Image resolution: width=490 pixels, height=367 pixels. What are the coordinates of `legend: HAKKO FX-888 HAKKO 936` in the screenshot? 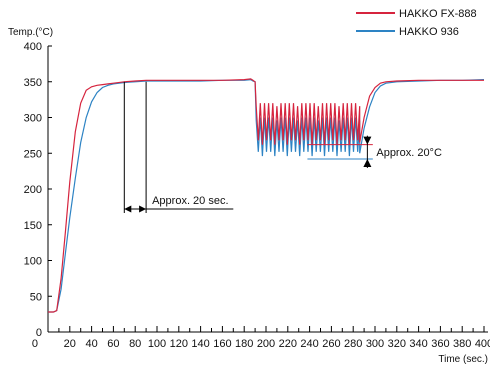 It's located at (416, 23).